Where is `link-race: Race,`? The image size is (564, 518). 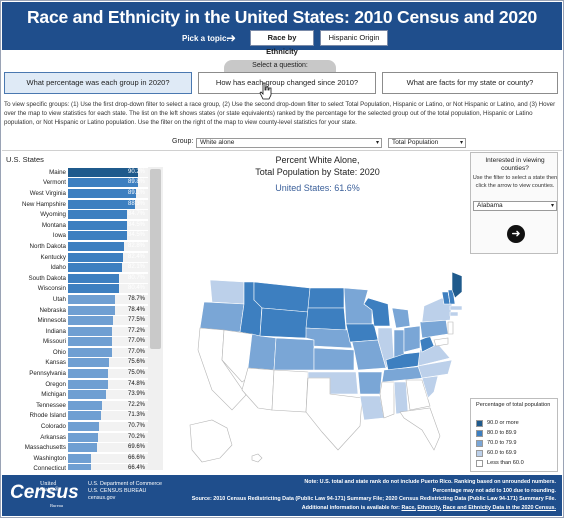
link-race: Race, is located at coordinates (408, 507).